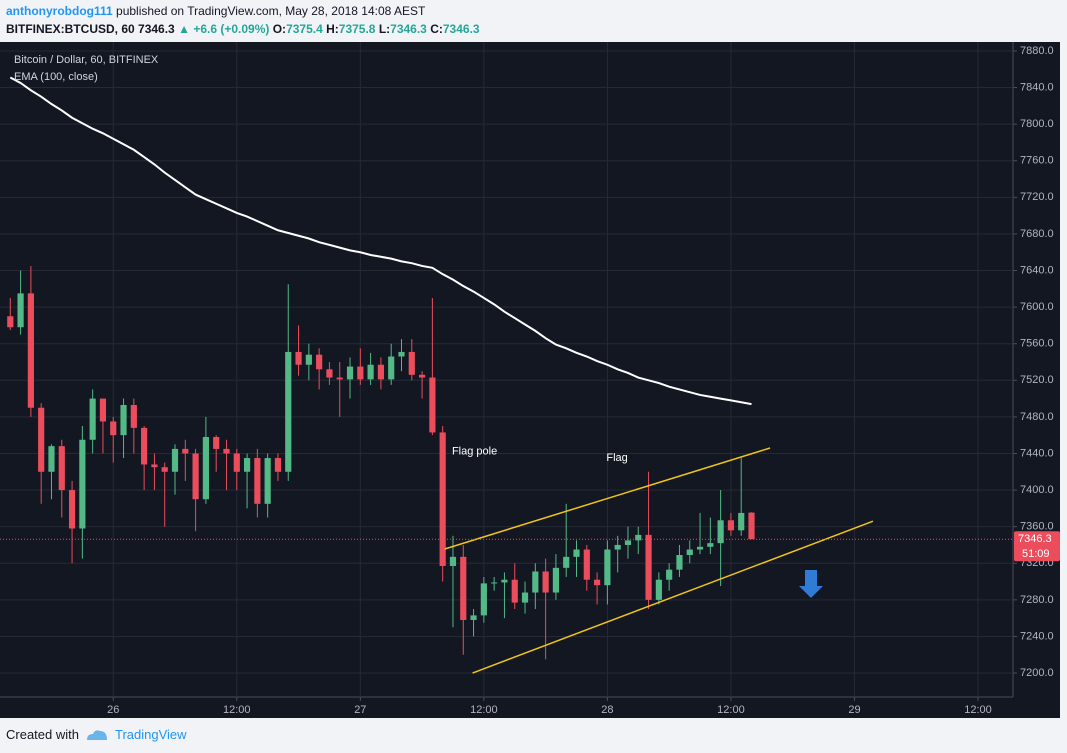 The image size is (1067, 753). I want to click on y-tick-label: 7680.0, so click(1037, 234).